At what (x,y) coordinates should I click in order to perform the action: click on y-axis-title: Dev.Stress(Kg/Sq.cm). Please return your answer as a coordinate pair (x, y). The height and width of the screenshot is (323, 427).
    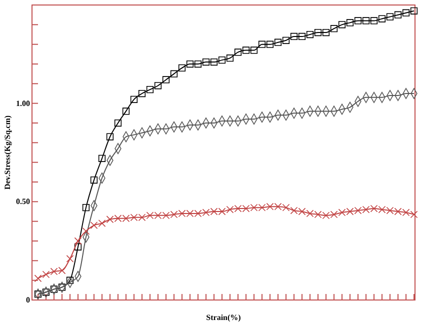
    Looking at the image, I should click on (7, 152).